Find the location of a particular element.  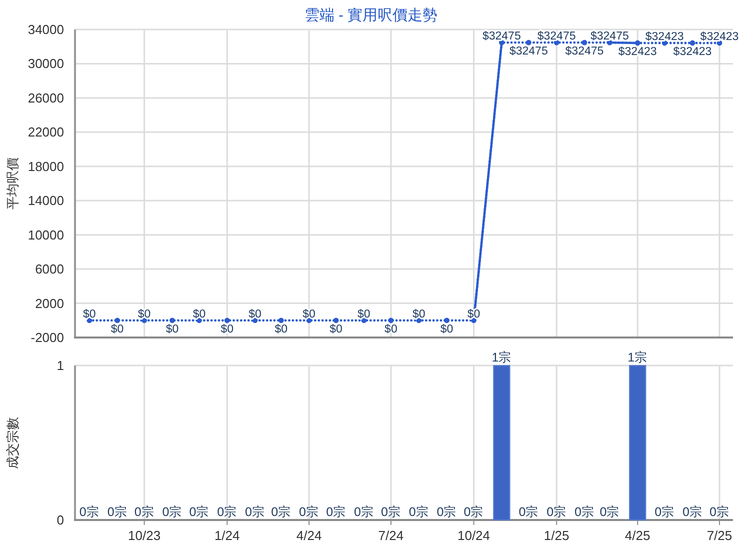

x-tick-label: 7/25 is located at coordinates (719, 535).